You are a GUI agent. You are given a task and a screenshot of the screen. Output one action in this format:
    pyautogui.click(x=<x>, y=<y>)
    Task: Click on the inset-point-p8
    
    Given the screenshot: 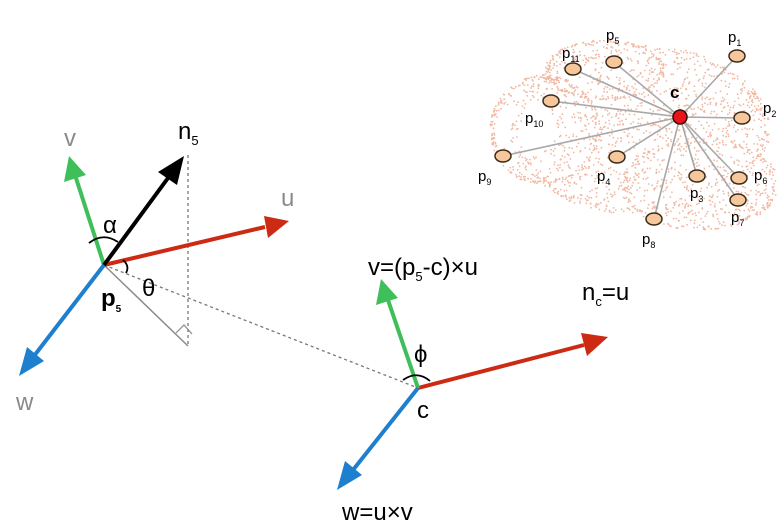 What is the action you would take?
    pyautogui.click(x=654, y=219)
    